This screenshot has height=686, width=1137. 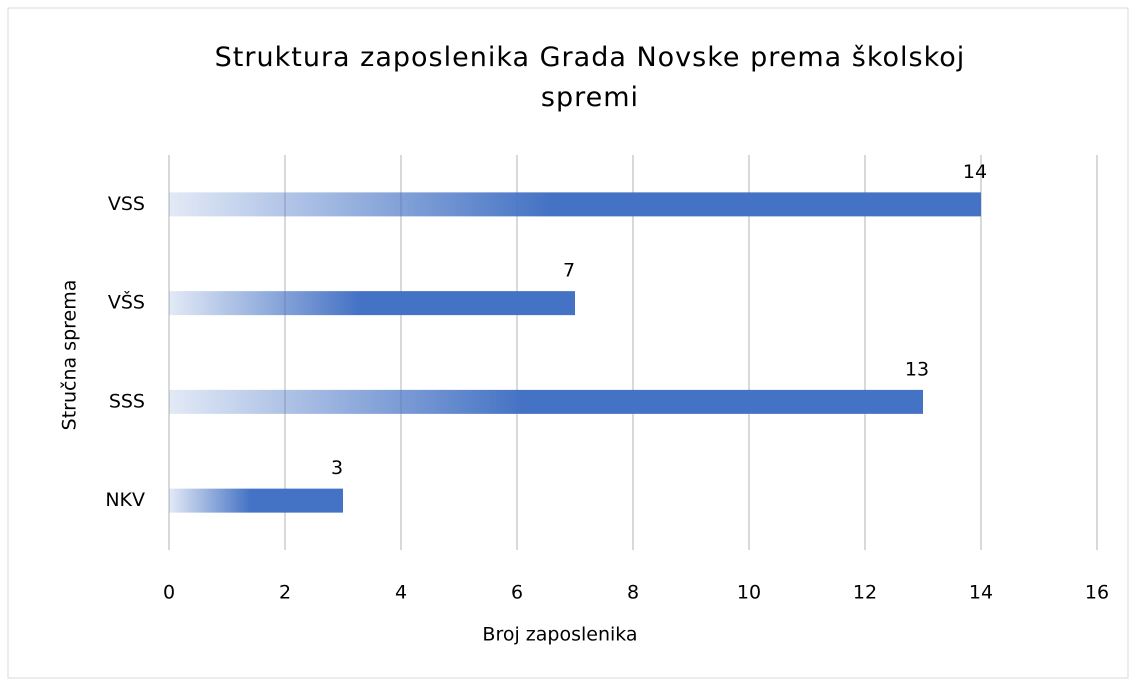 I want to click on data-label: 7, so click(x=569, y=271).